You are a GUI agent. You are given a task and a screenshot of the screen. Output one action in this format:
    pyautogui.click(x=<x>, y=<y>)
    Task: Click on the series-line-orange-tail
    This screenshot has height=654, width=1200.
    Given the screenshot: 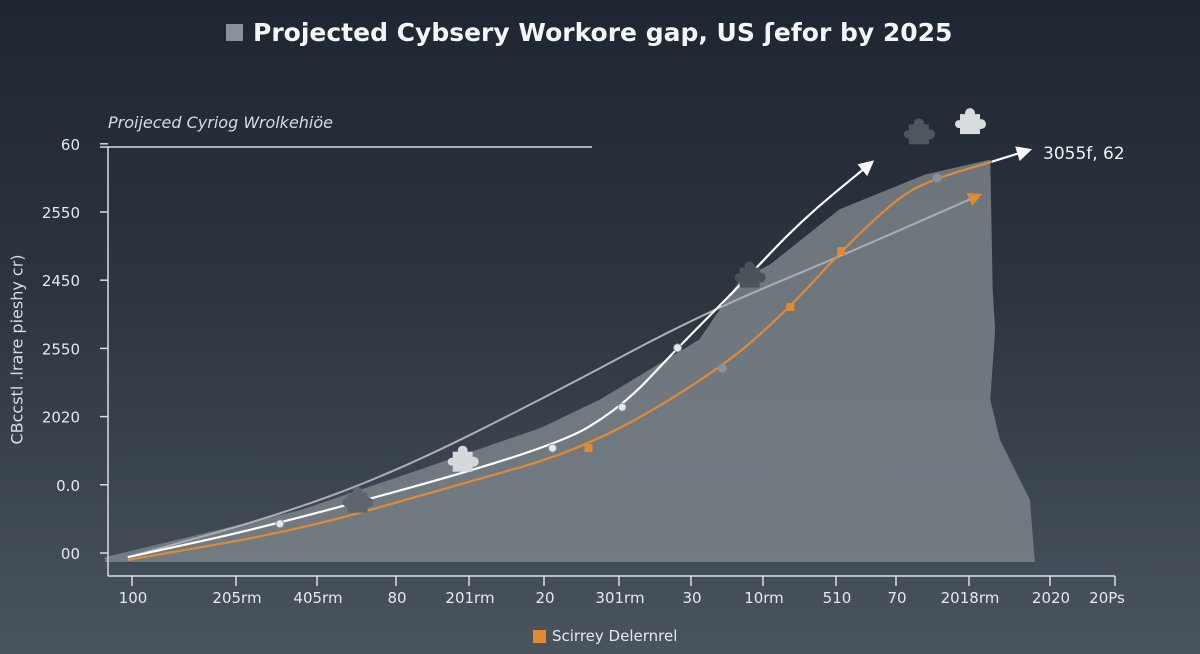 What is the action you would take?
    pyautogui.click(x=1012, y=154)
    